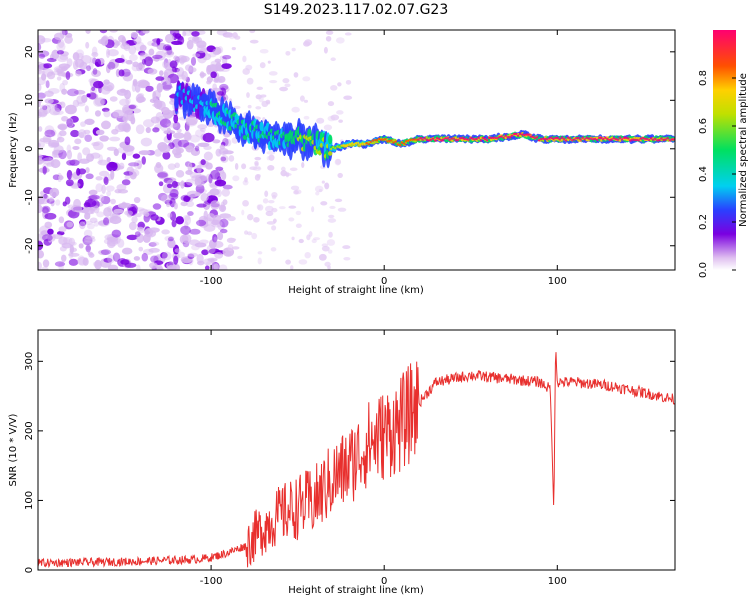  What do you see at coordinates (29, 197) in the screenshot?
I see `spectrogram-ytick-label: -10` at bounding box center [29, 197].